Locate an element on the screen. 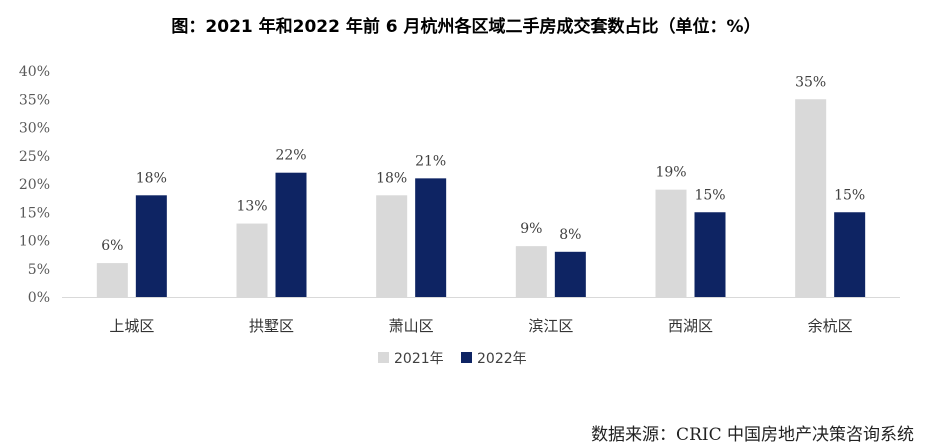 The width and height of the screenshot is (932, 448). y-tick-label: 15% is located at coordinates (34, 213).